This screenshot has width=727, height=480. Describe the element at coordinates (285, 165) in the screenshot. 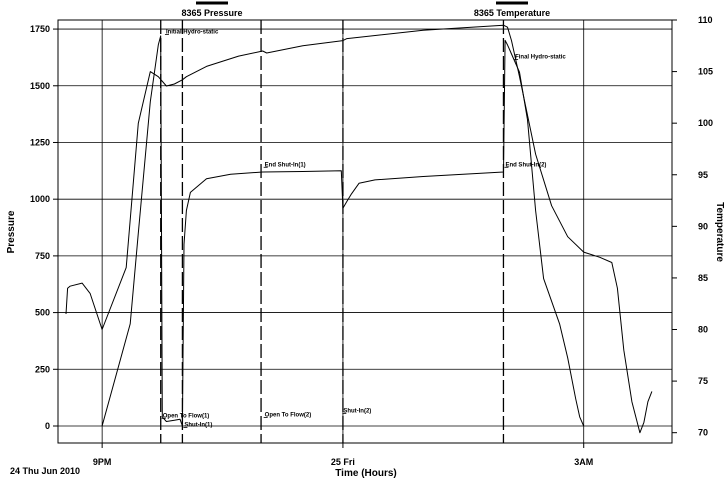

I see `annotation-label: End Shut-In(1)` at that location.